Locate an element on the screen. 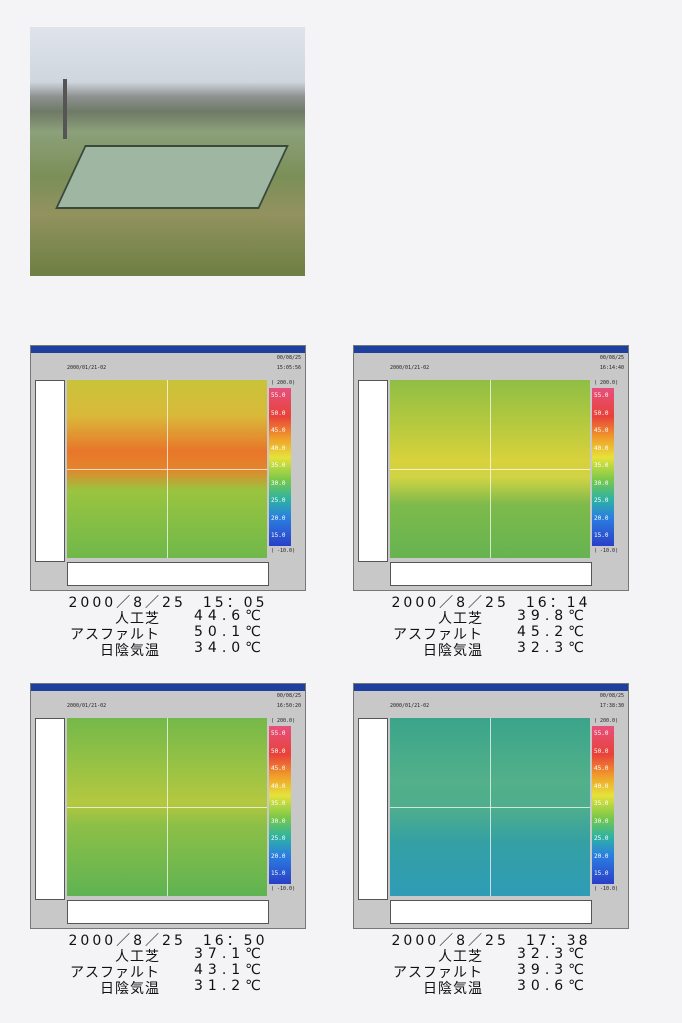  tower is located at coordinates (65, 109).